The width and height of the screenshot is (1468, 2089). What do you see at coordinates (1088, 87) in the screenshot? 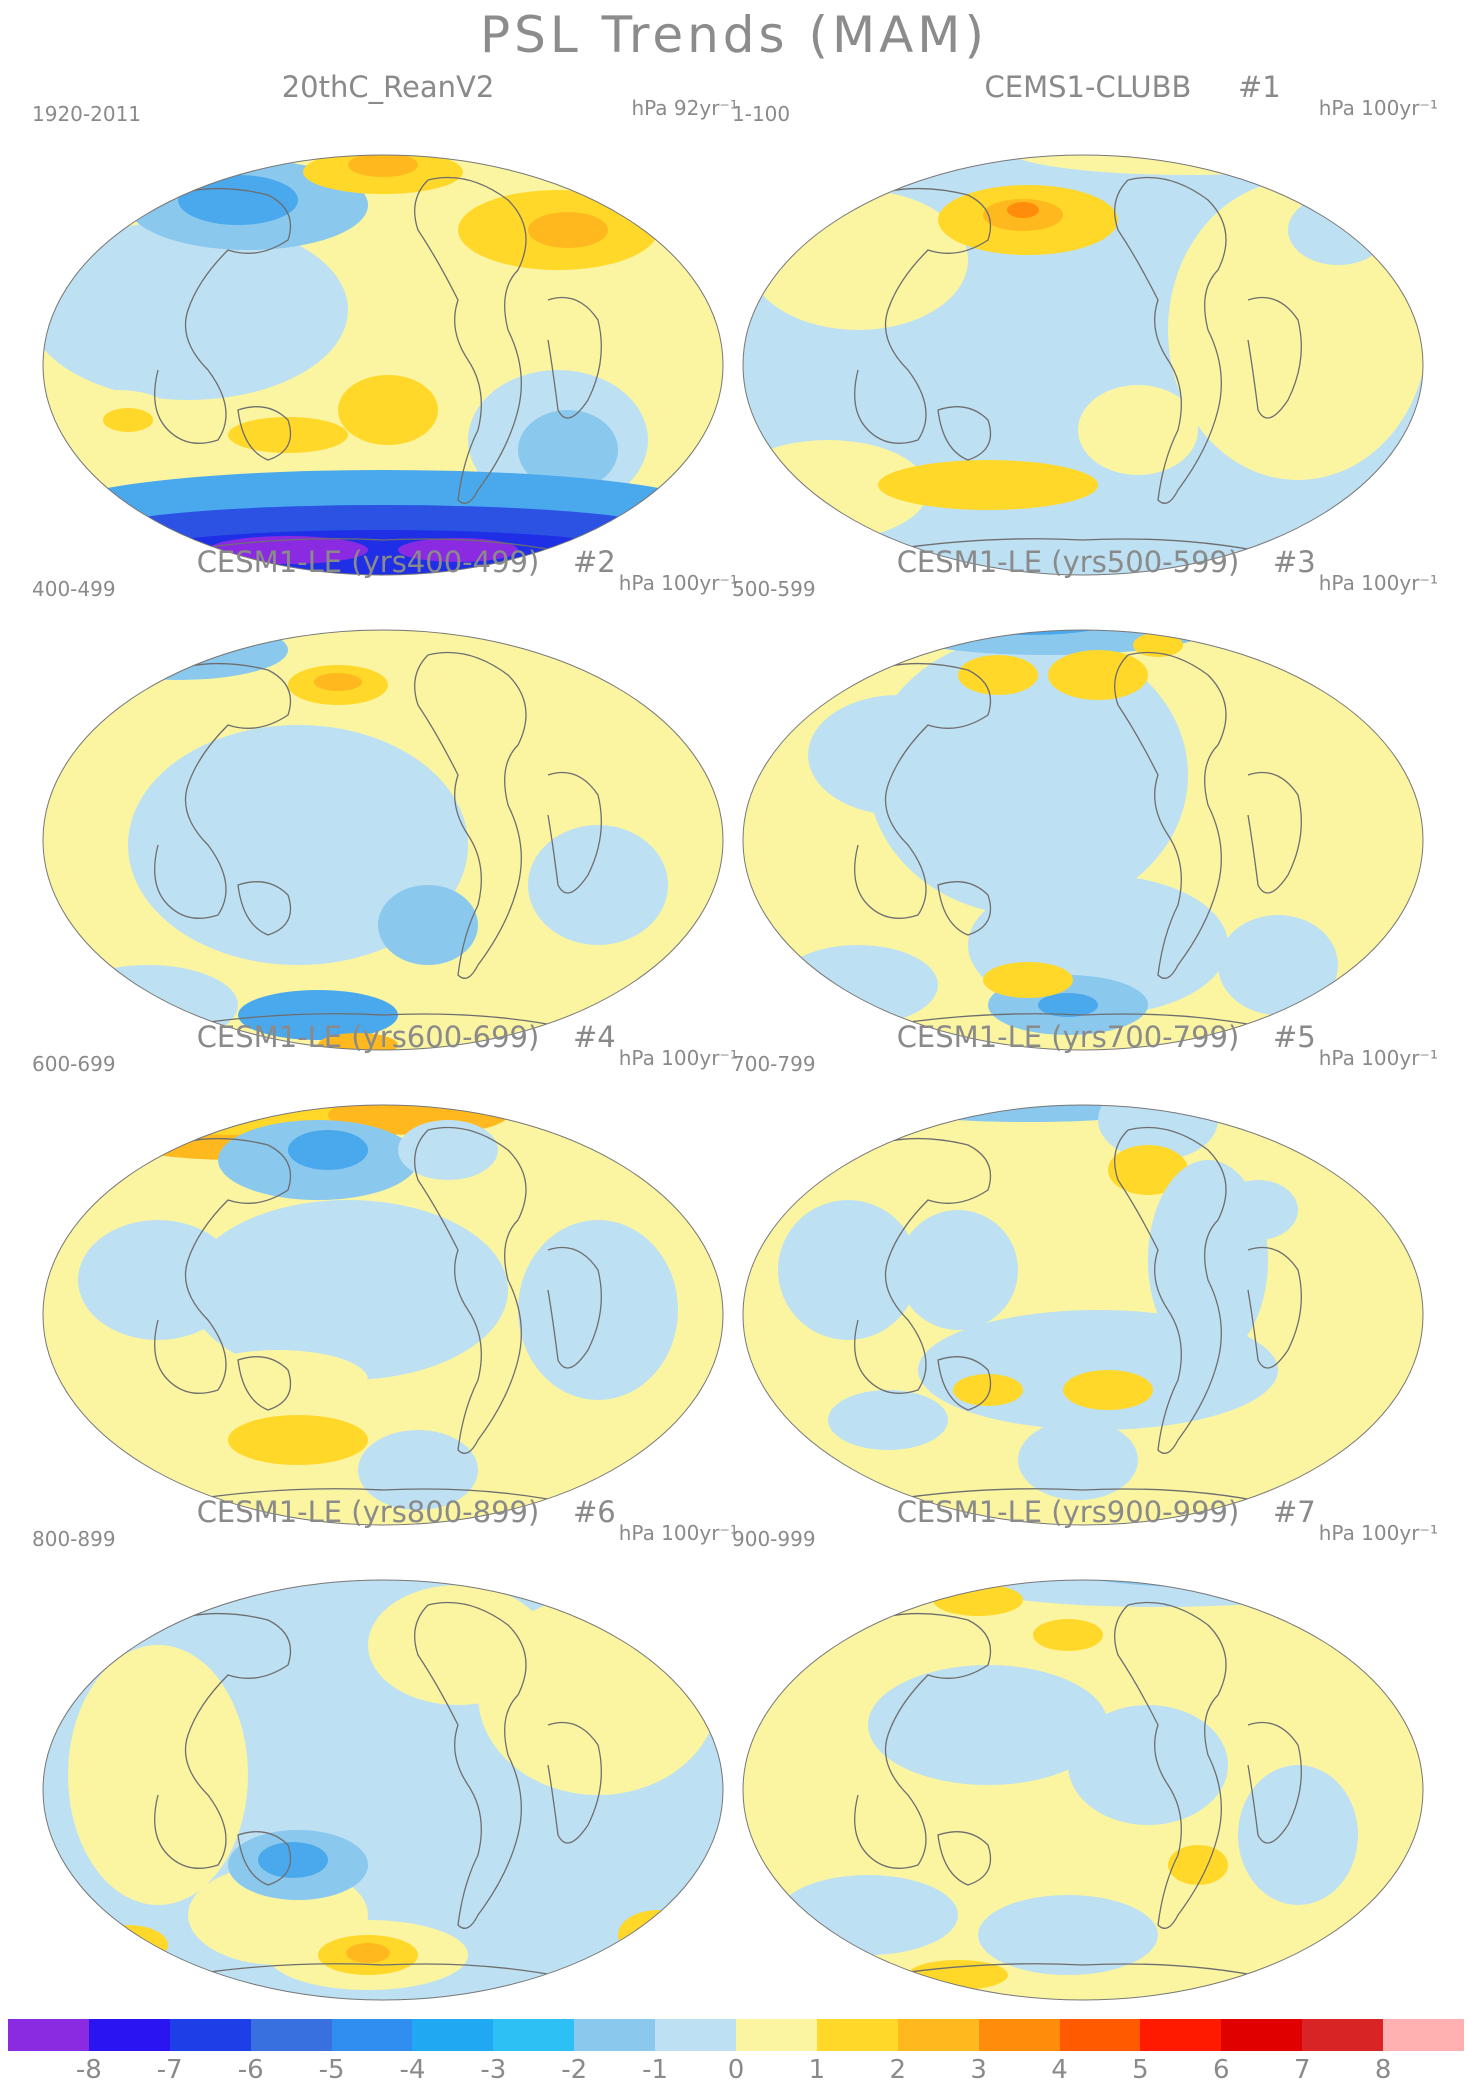
I see `panel-title: CEMS1-CLUBB` at bounding box center [1088, 87].